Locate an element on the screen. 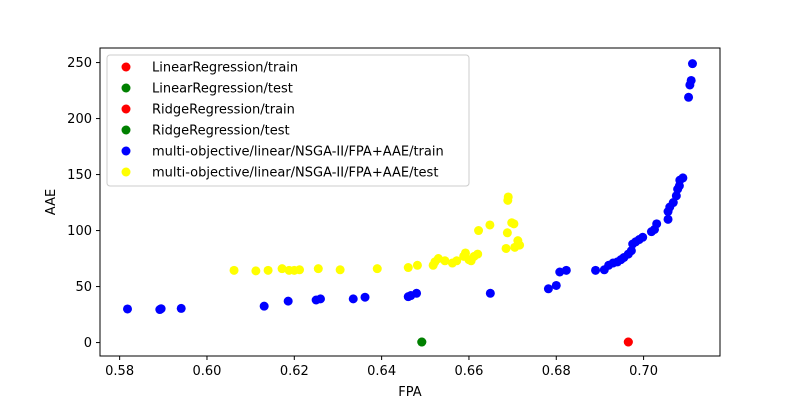 Image resolution: width=800 pixels, height=400 pixels. legend-label-2: RidgeRegression/train is located at coordinates (223, 110).